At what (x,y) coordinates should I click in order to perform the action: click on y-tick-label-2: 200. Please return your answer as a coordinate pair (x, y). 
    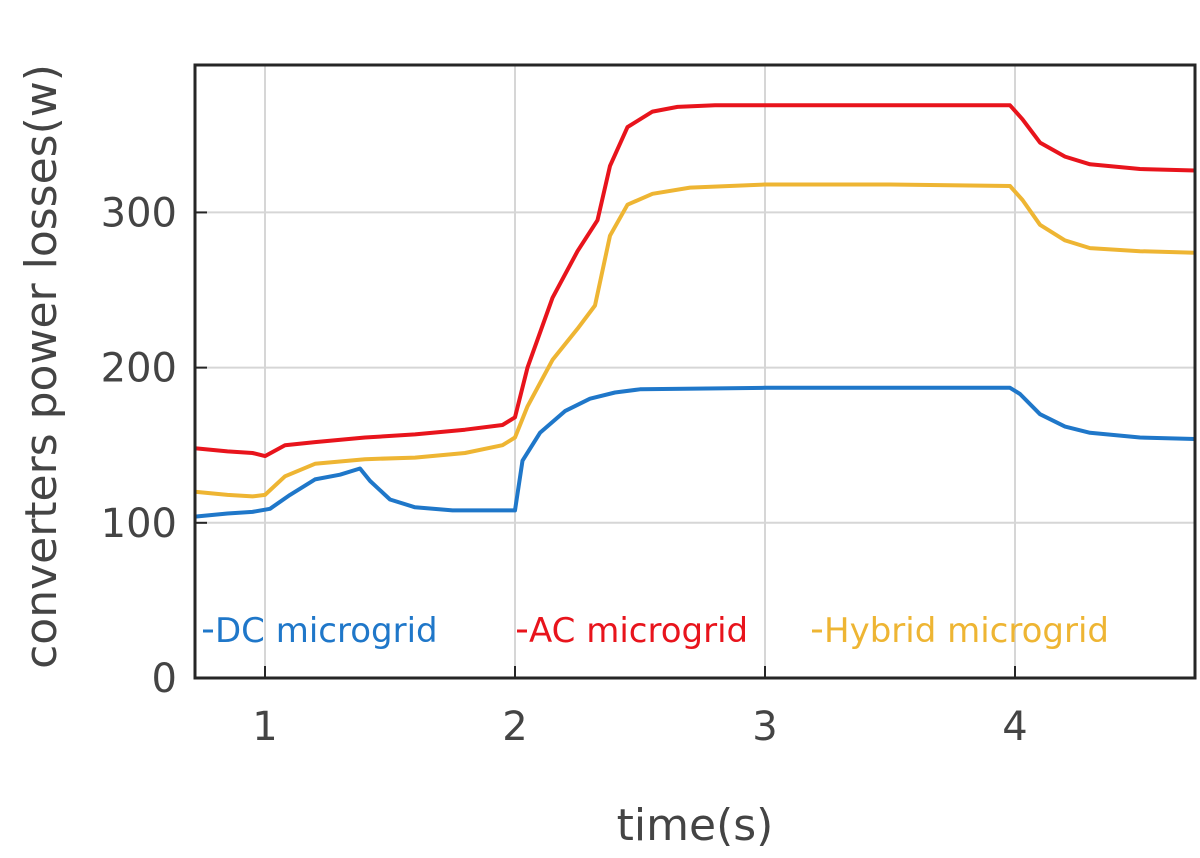
    Looking at the image, I should click on (139, 369).